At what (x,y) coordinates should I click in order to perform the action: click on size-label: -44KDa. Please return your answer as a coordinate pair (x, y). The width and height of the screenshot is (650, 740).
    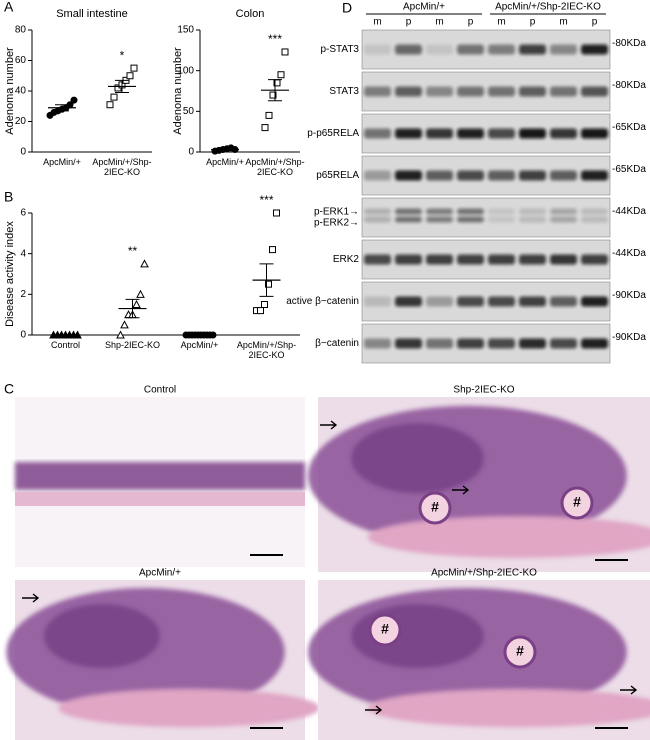
    Looking at the image, I should click on (629, 211).